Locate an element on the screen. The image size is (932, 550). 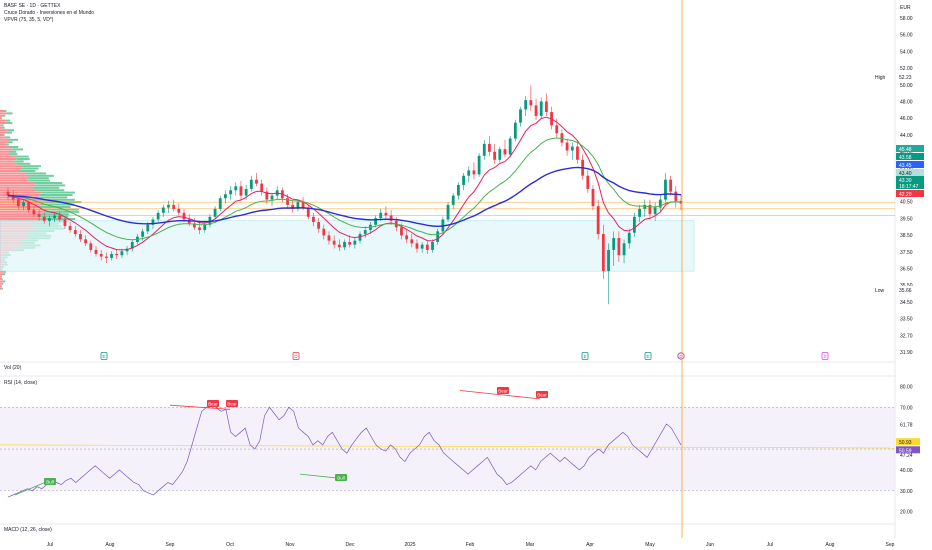
rsi-pane-label: RSI (14, close) is located at coordinates (21, 383).